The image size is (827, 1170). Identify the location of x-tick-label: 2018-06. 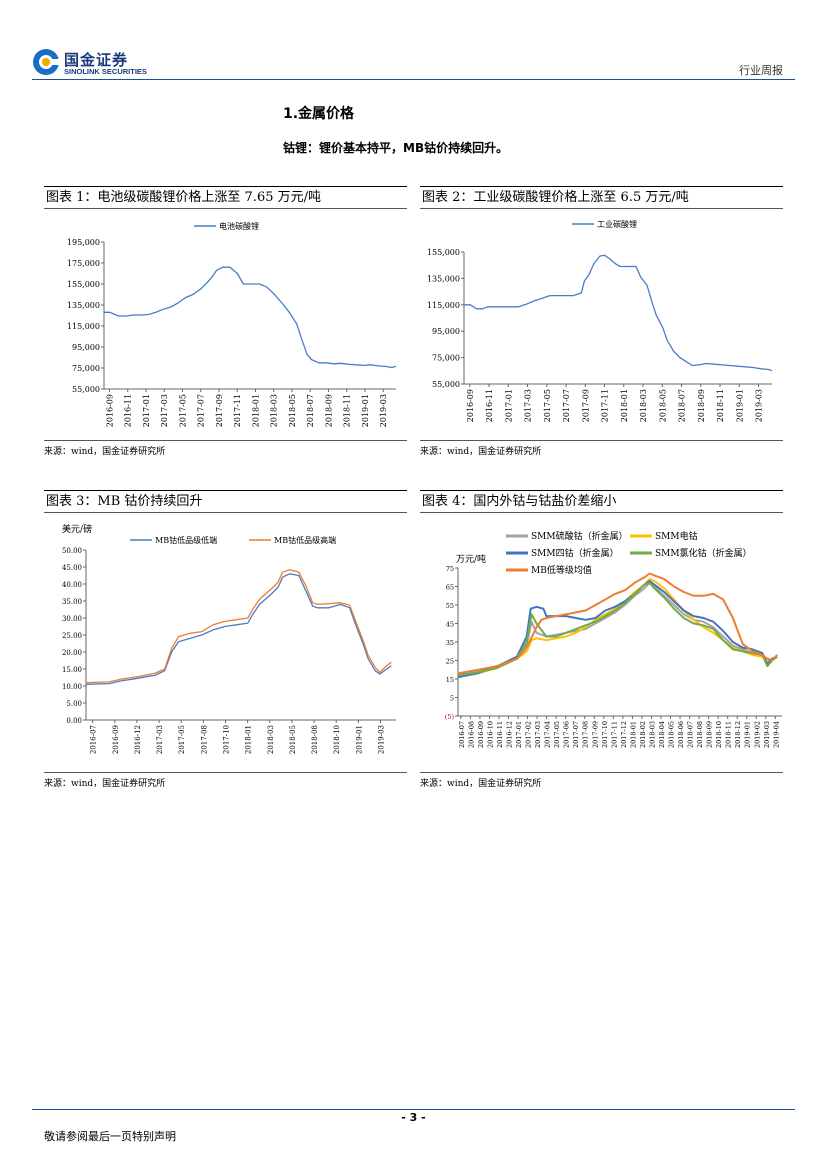
(681, 734).